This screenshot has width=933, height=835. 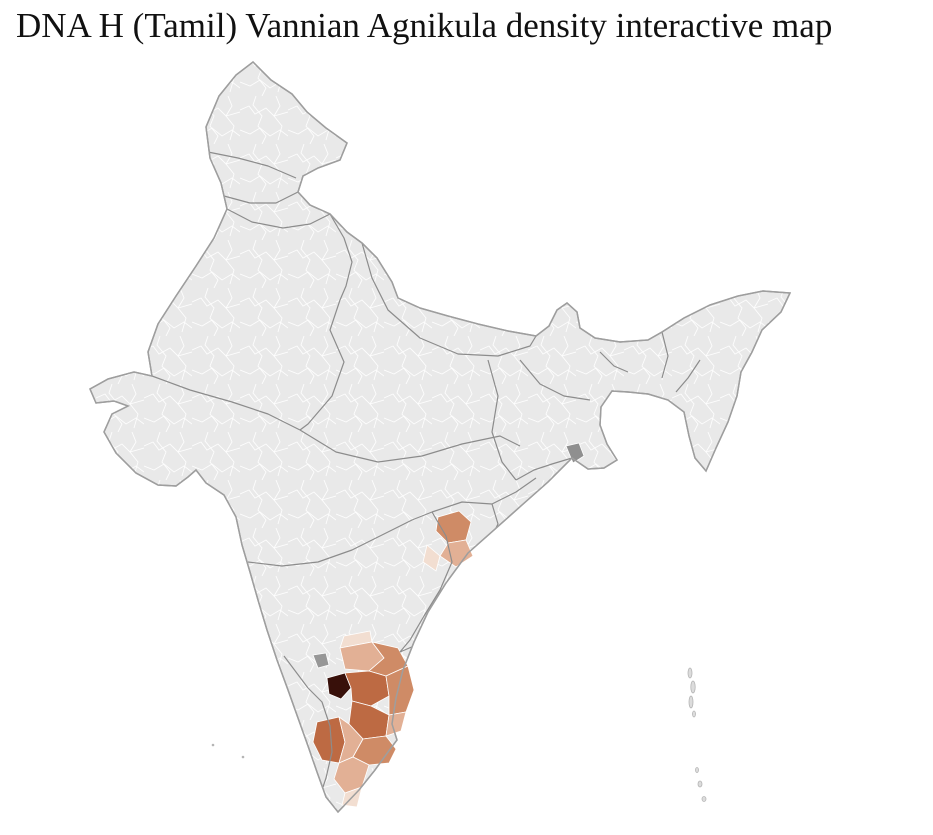 I want to click on andaman-nicobar-islands, so click(x=697, y=734).